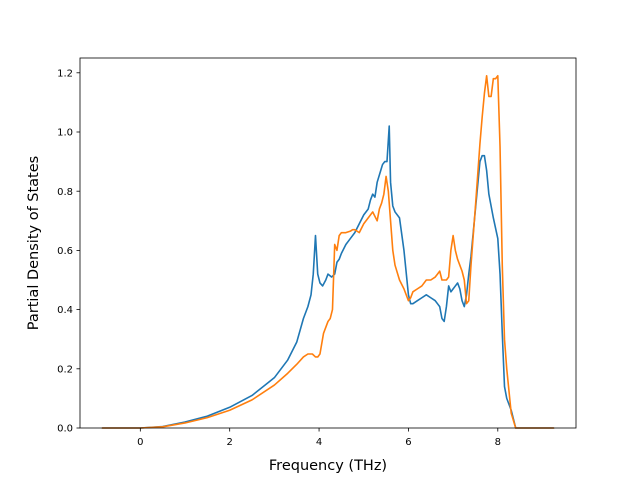 The height and width of the screenshot is (485, 640). I want to click on x-tick-label: 0, so click(140, 442).